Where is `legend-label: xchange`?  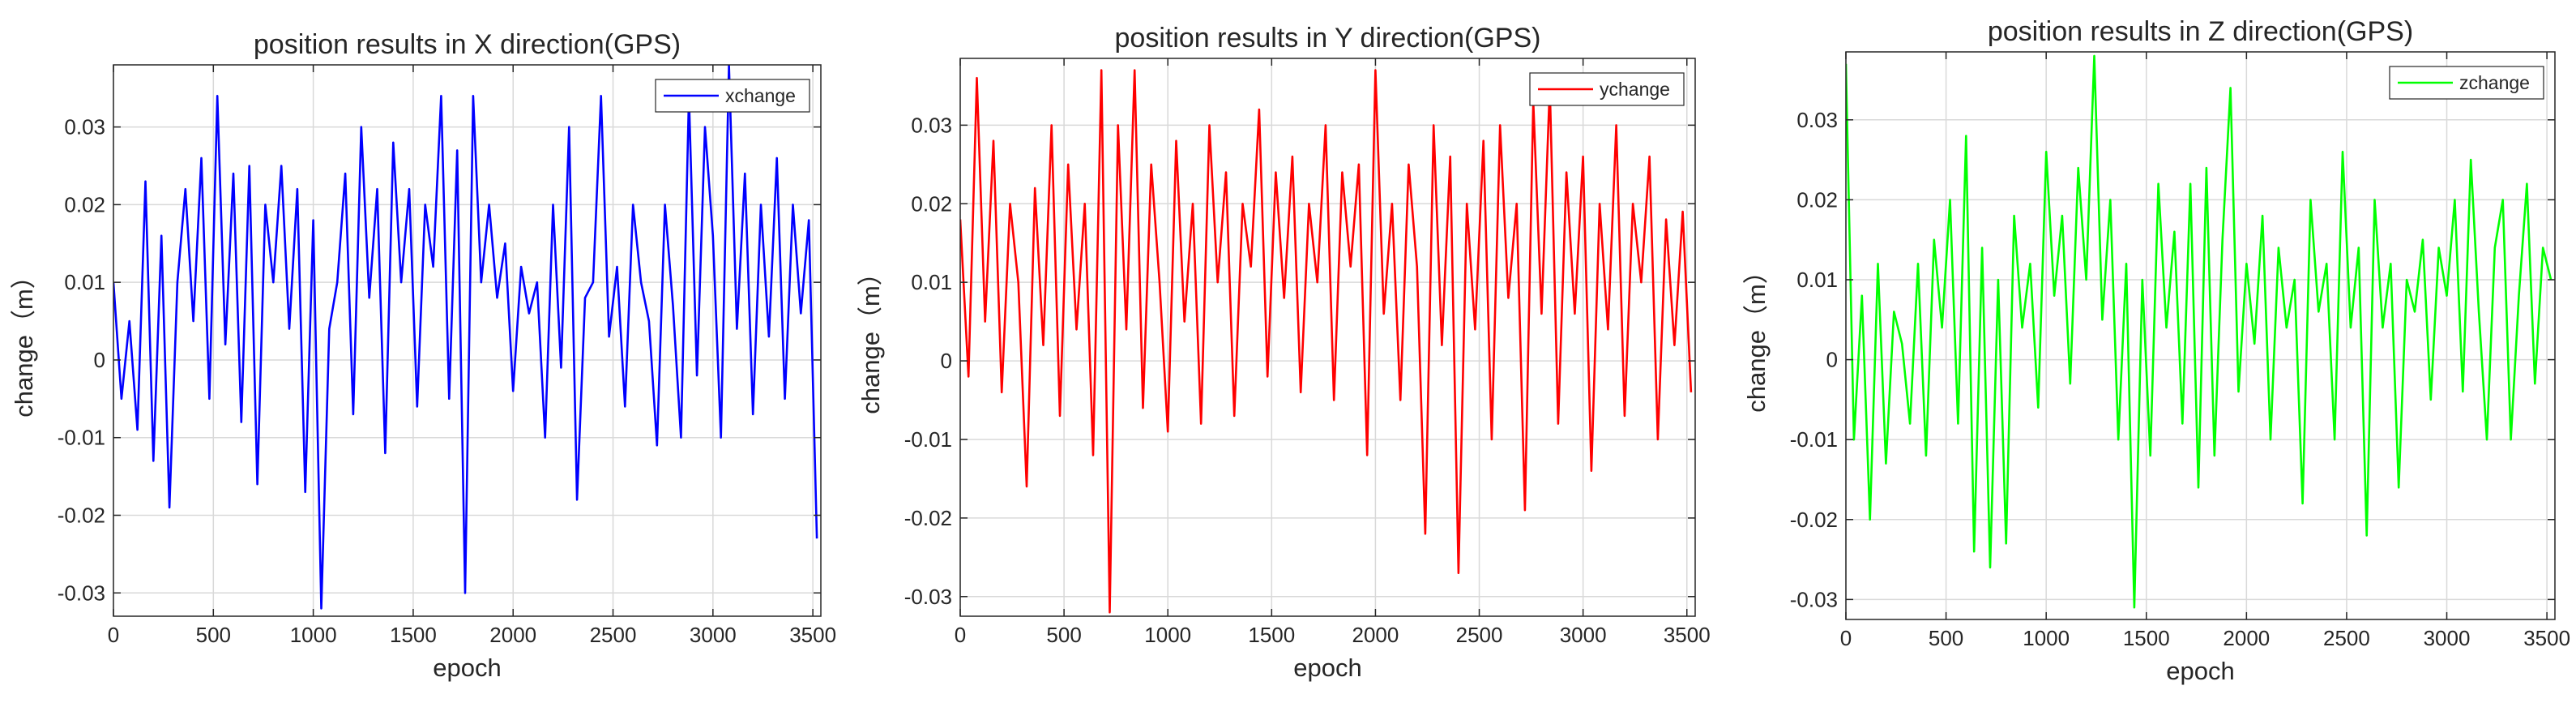
legend-label: xchange is located at coordinates (760, 96).